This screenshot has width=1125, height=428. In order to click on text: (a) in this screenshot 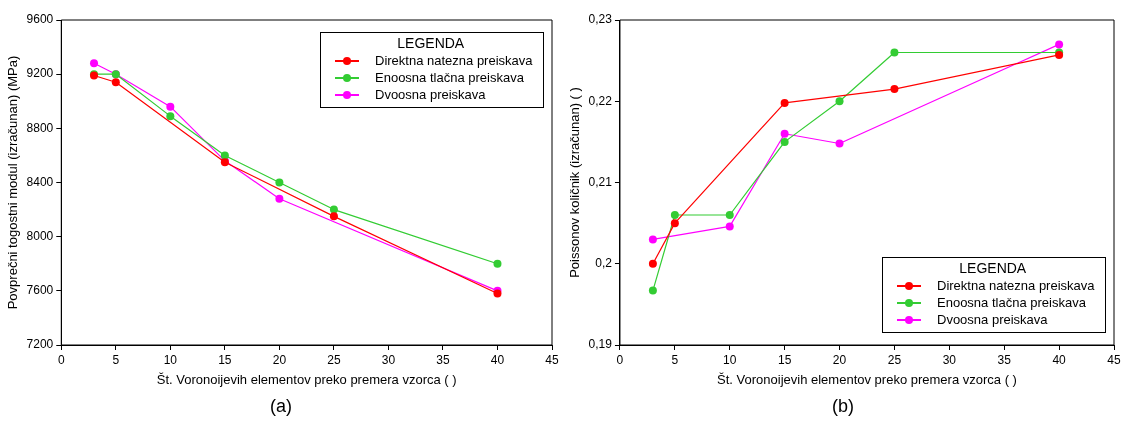, I will do `click(281, 406)`.